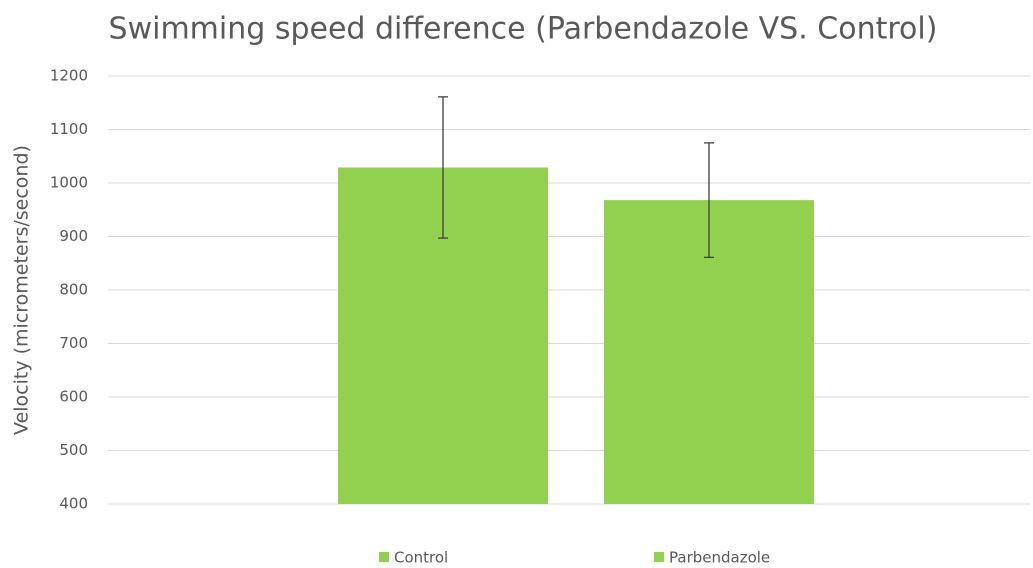  Describe the element at coordinates (73, 397) in the screenshot. I see `y-tick-label: 600` at that location.